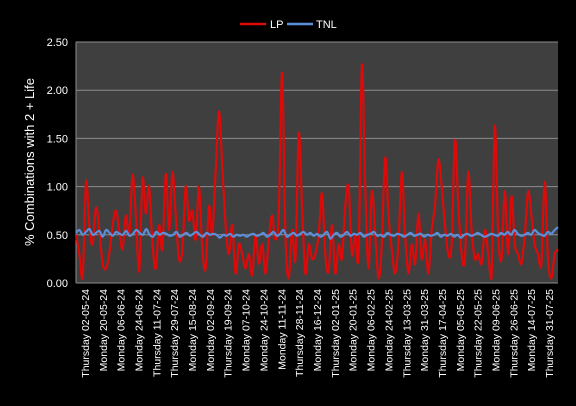 The height and width of the screenshot is (406, 576). I want to click on y-tick-label: 1.00, so click(57, 188).